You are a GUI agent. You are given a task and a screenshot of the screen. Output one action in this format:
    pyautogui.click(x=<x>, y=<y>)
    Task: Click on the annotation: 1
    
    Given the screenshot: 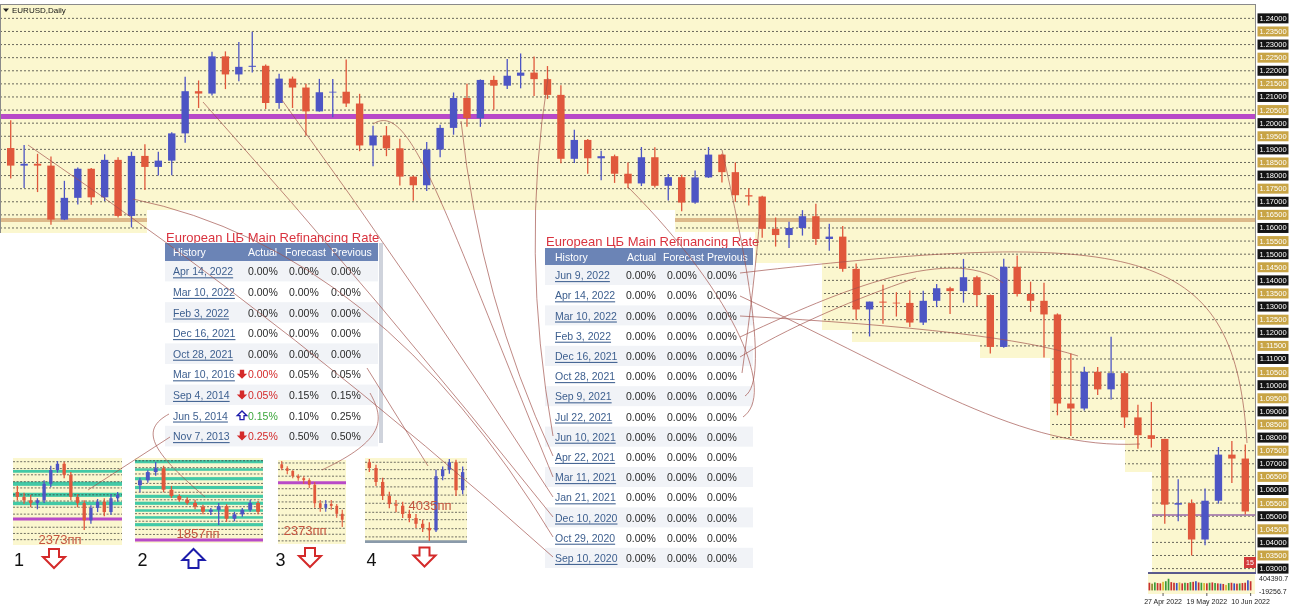 What is the action you would take?
    pyautogui.click(x=19, y=560)
    